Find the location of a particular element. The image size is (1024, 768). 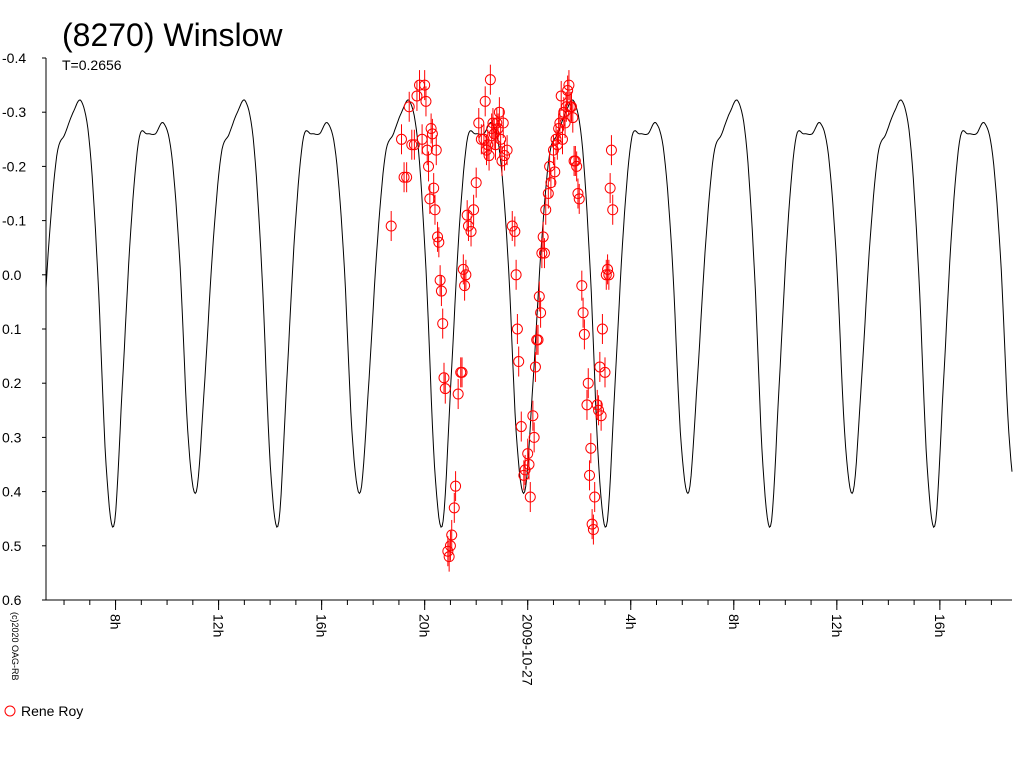

y-tick-labels: -0.4 -0.3 -0.2 -0.1 0.0 0.1 0.2 0.3 0.4 0.5 0.6 is located at coordinates (24, 329).